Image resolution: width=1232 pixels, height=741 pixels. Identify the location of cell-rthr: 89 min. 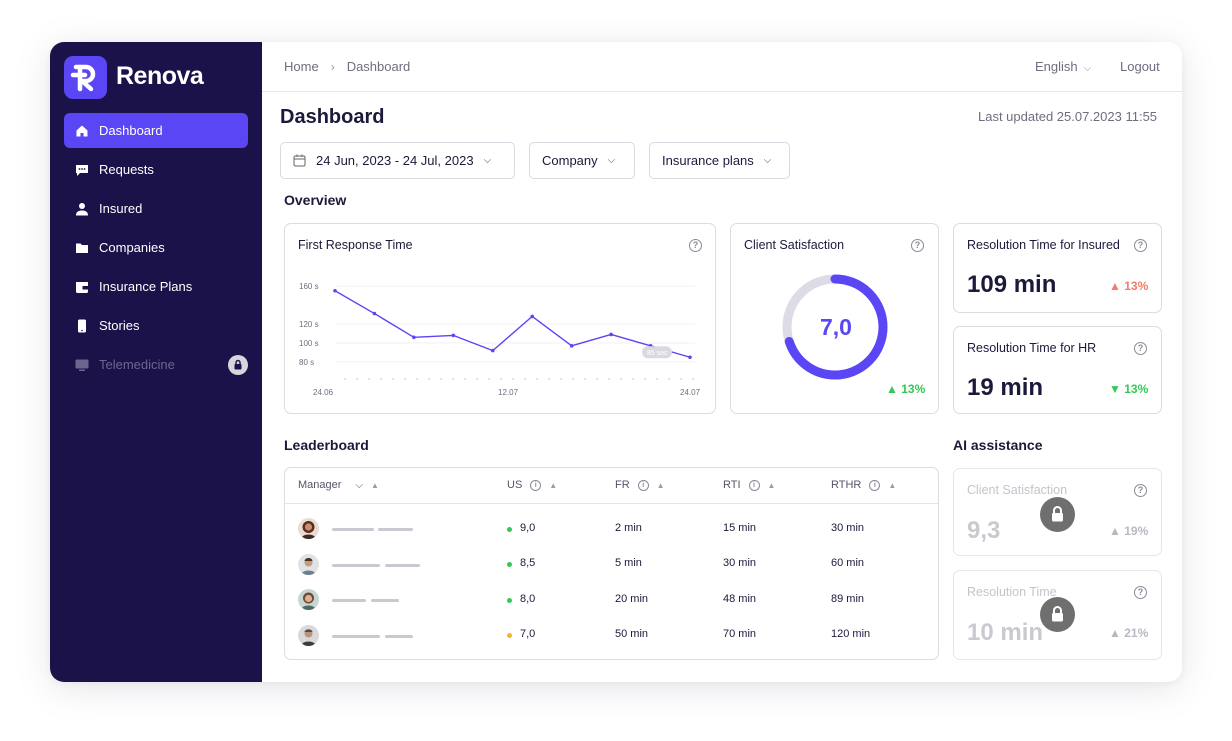
(848, 599).